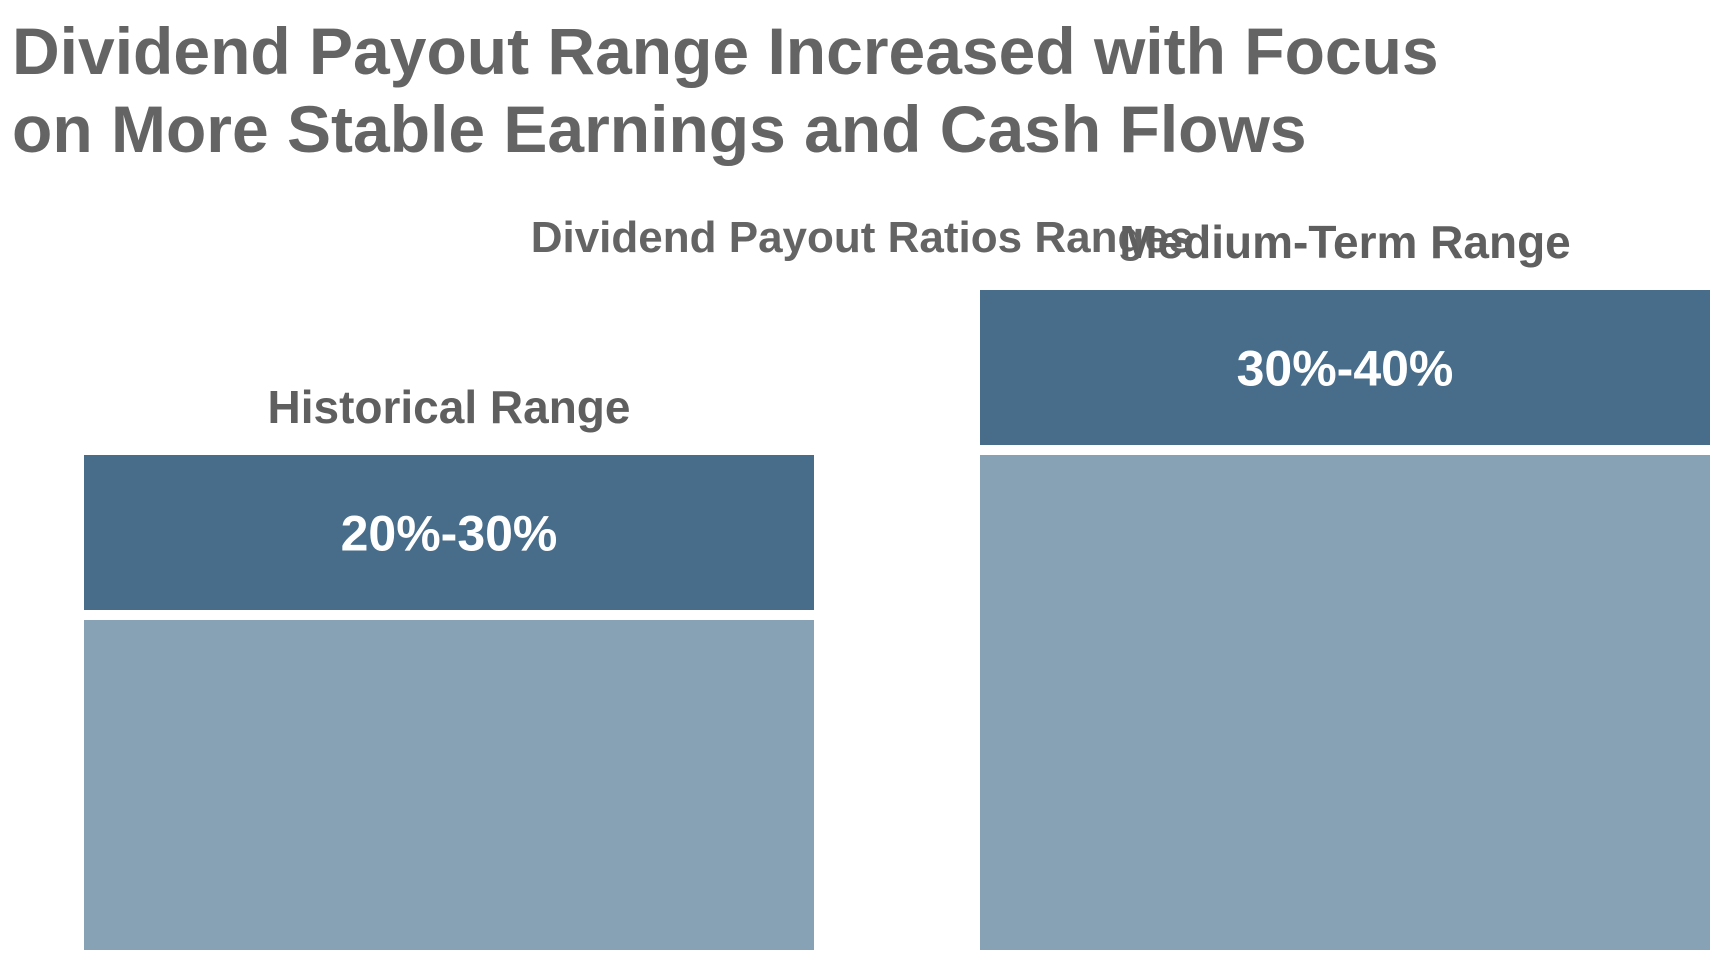  Describe the element at coordinates (862, 237) in the screenshot. I see `chart-title: Dividend Payout Ratios Ranges` at that location.